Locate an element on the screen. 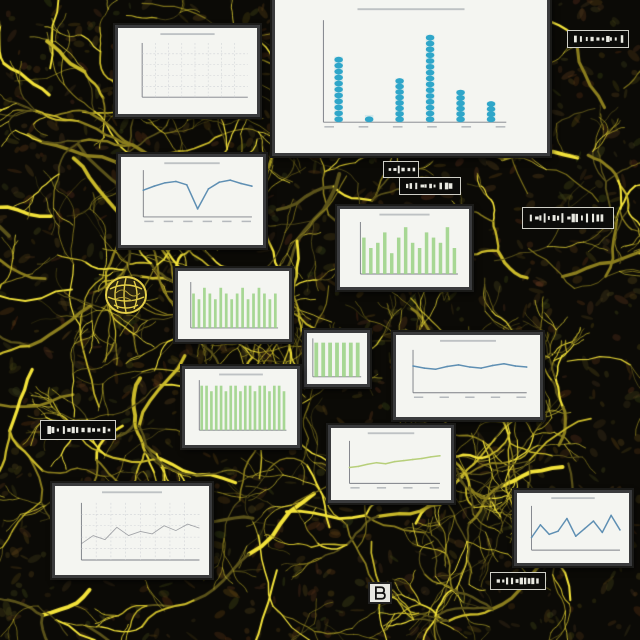 The image size is (640, 640). curve-chart-panel is located at coordinates (192, 201).